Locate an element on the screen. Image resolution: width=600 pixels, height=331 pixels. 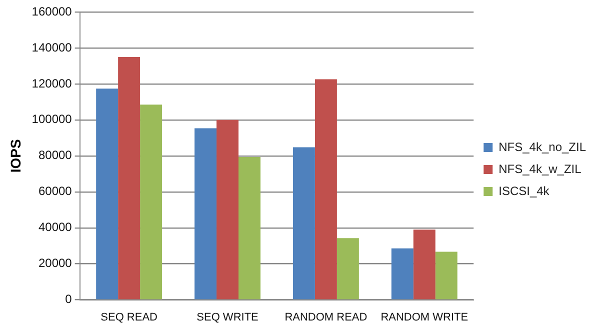
y-tick-label: 40000 is located at coordinates (55, 227).